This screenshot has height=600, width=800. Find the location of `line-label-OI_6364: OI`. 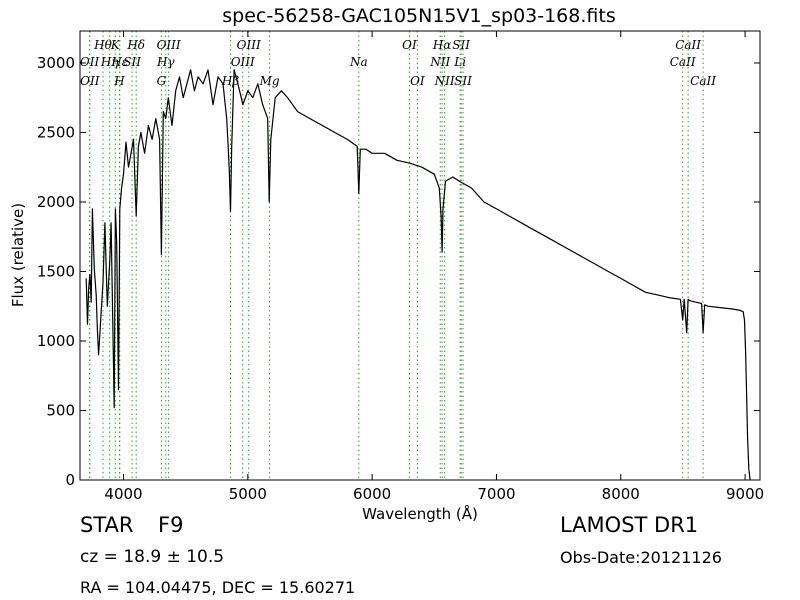

line-label-OI_6364: OI is located at coordinates (417, 81).